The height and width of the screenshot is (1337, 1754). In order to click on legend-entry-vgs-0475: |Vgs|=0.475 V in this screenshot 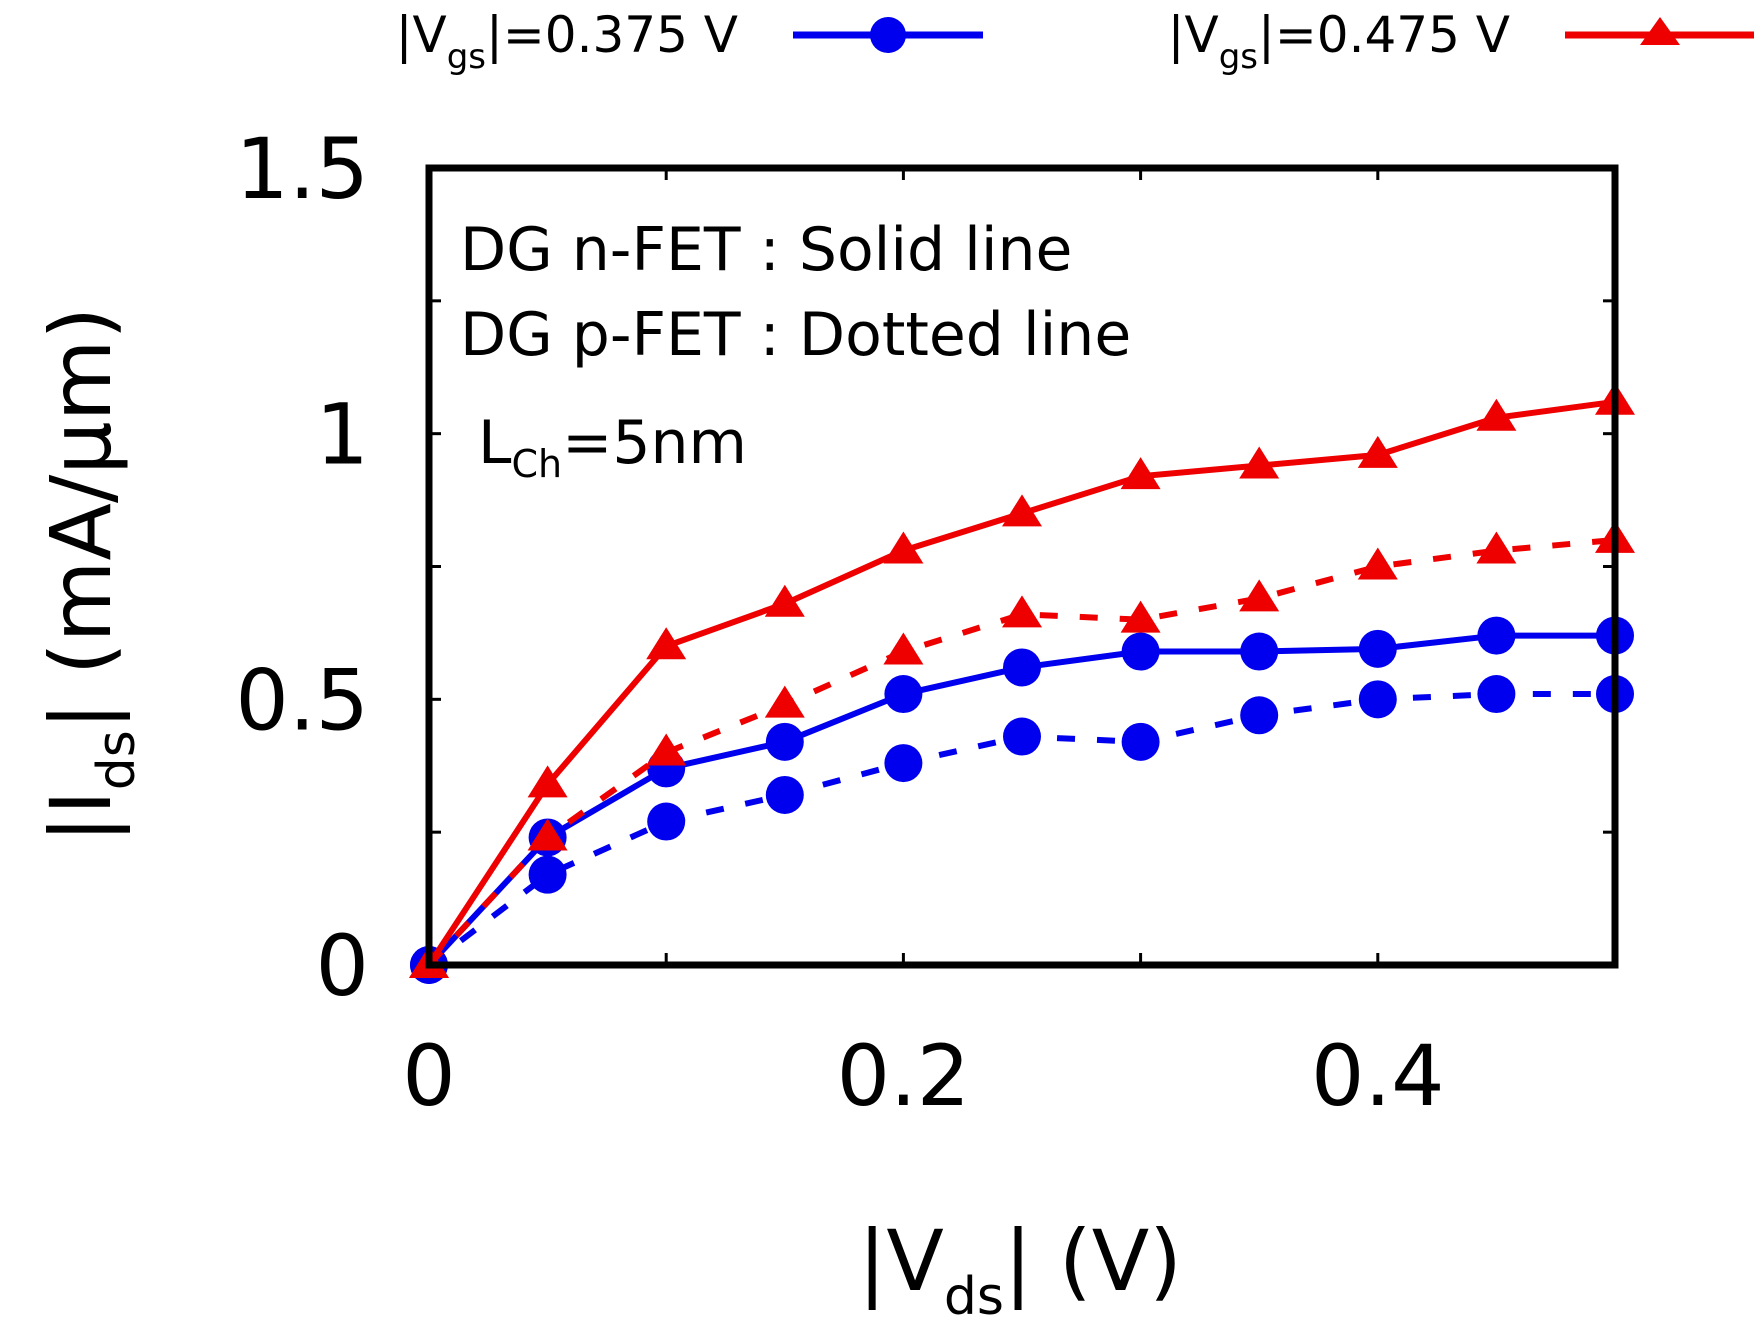, I will do `click(1461, 41)`.